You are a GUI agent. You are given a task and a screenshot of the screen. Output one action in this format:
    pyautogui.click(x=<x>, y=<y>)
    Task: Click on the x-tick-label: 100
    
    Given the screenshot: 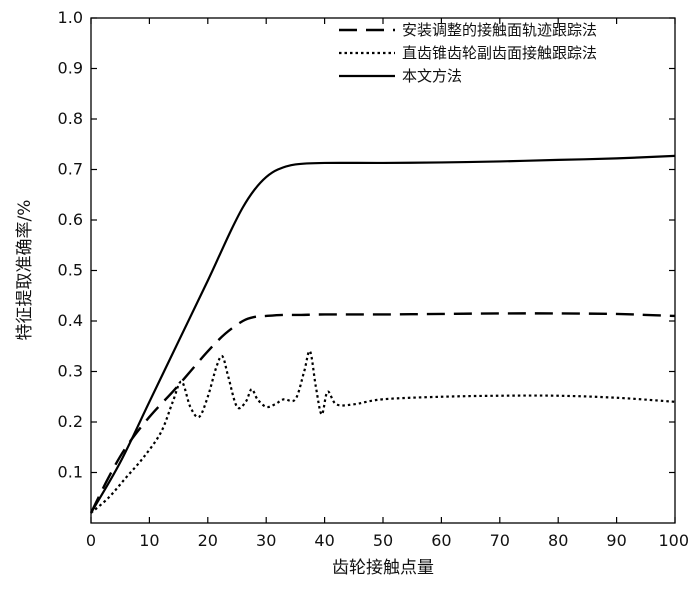 What is the action you would take?
    pyautogui.click(x=673, y=540)
    